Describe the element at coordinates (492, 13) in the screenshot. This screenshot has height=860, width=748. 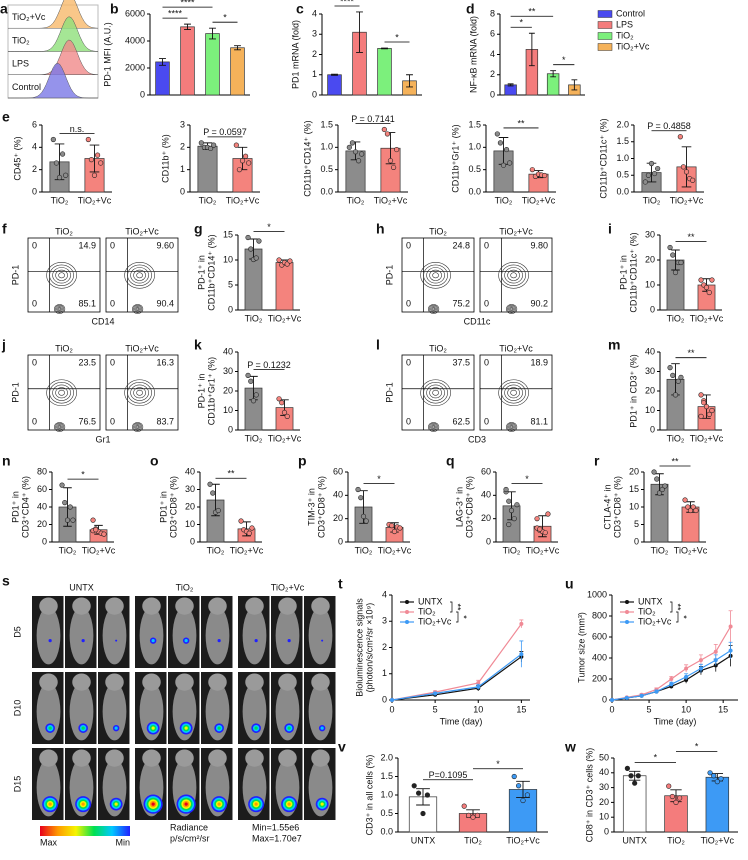
I see `y-tick-label: 8` at that location.